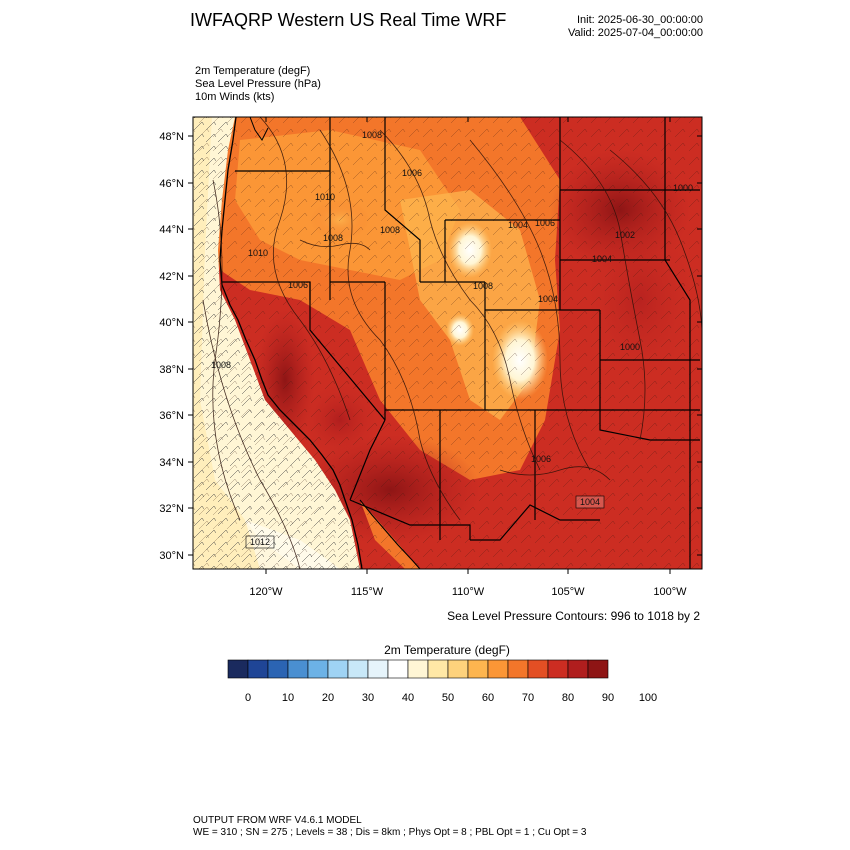 The width and height of the screenshot is (850, 850). I want to click on colorbar-label: 90, so click(608, 698).